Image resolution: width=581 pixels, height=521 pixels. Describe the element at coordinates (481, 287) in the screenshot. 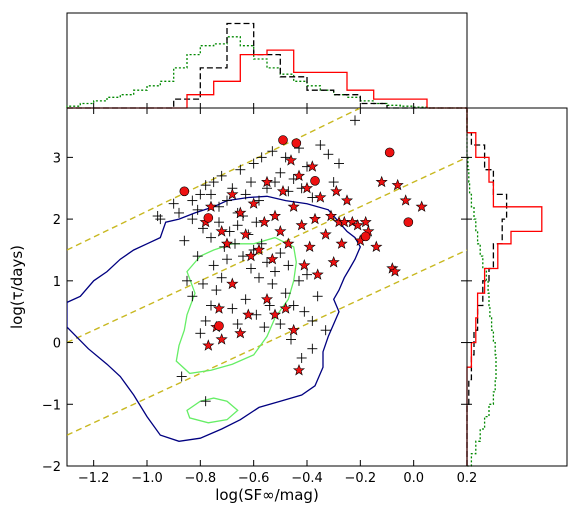

I see `right-hist-green` at that location.